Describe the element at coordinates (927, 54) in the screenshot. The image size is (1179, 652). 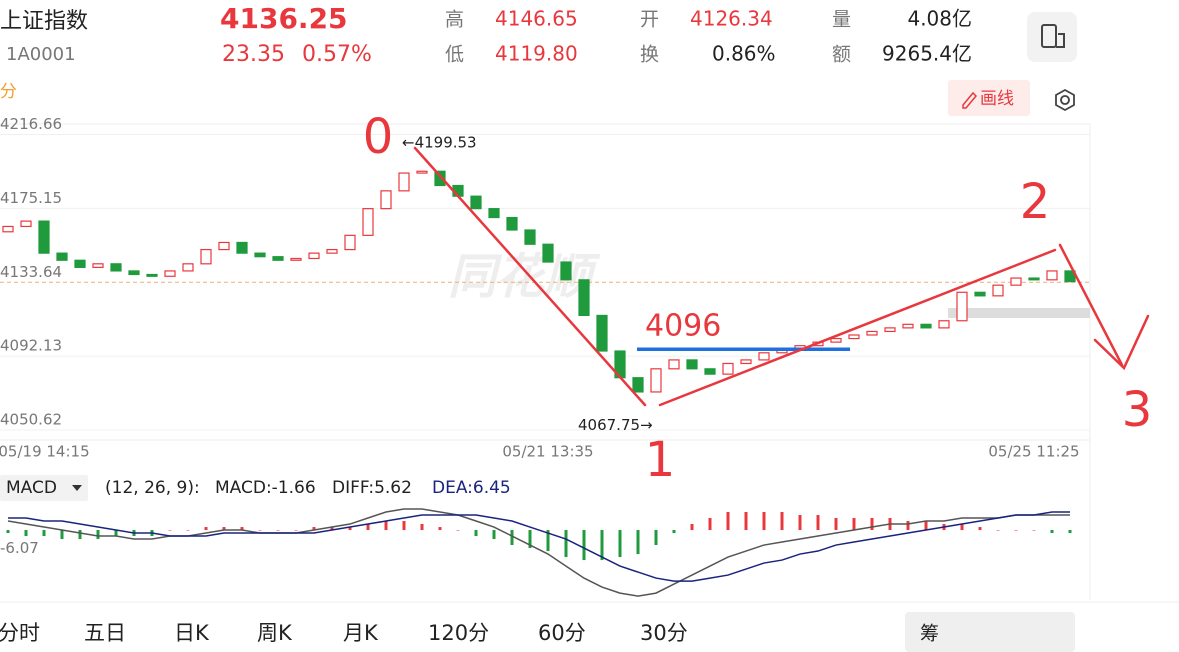
I see `stat-value: 9265.4亿` at that location.